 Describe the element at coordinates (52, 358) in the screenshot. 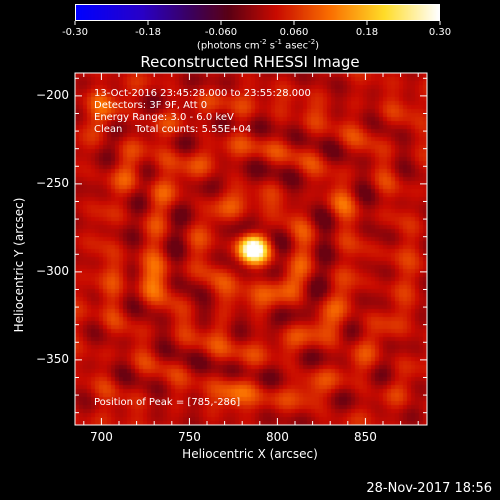

I see `y-tick-label: −350` at that location.